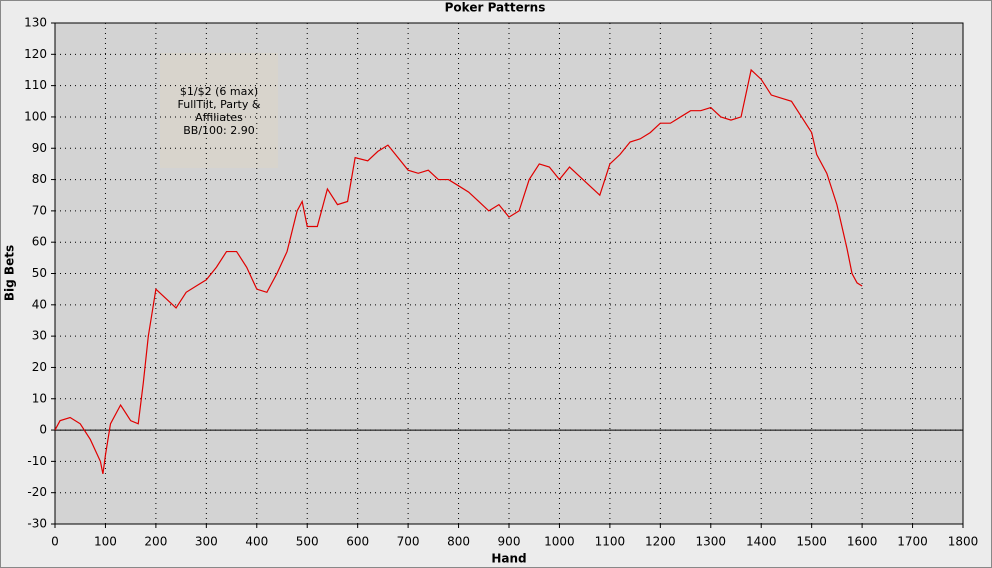 This screenshot has height=568, width=992. Describe the element at coordinates (39, 210) in the screenshot. I see `y-tick-label: 70` at that location.